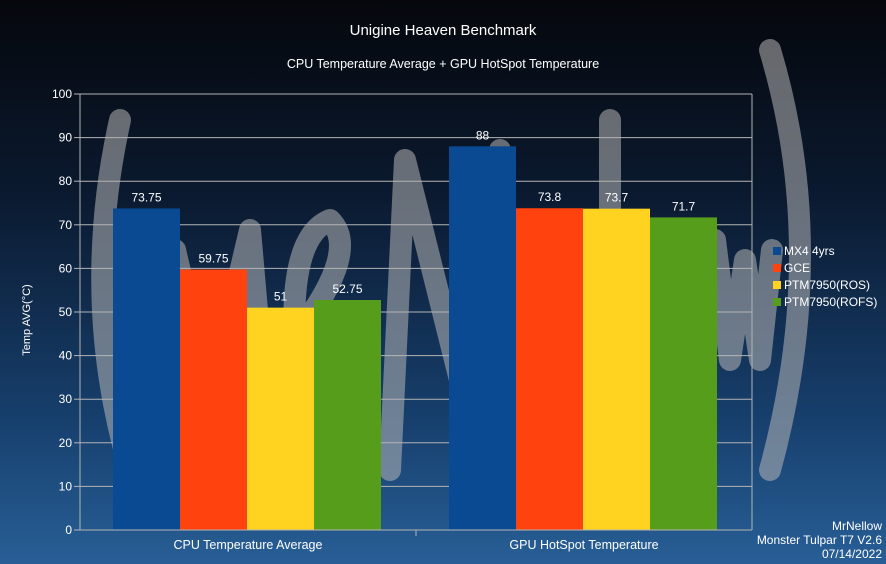  I want to click on y-tick-label: 50, so click(66, 312).